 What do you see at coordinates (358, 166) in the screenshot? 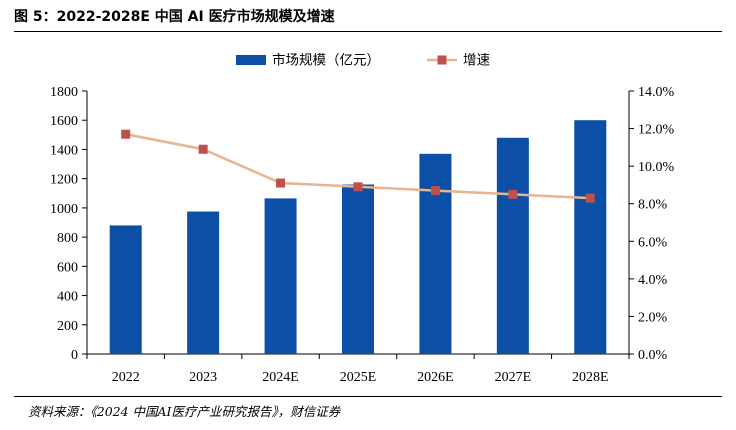
I see `growth-line` at bounding box center [358, 166].